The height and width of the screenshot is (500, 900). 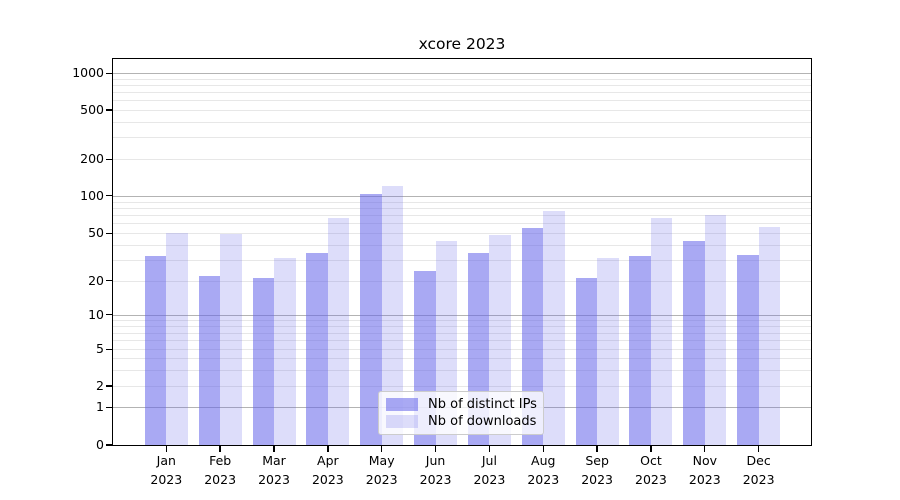 I want to click on x-tick-label: Jan 2023, so click(x=166, y=471).